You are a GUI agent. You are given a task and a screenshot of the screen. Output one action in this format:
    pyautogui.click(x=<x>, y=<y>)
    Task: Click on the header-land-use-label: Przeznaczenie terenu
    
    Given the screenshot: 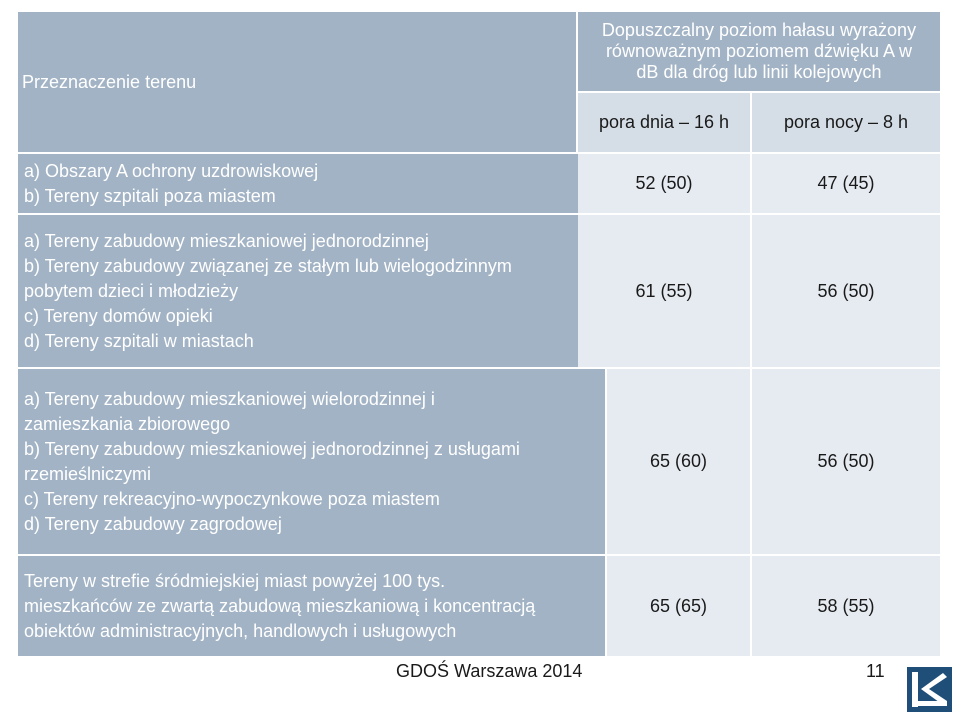 What is the action you would take?
    pyautogui.click(x=109, y=81)
    